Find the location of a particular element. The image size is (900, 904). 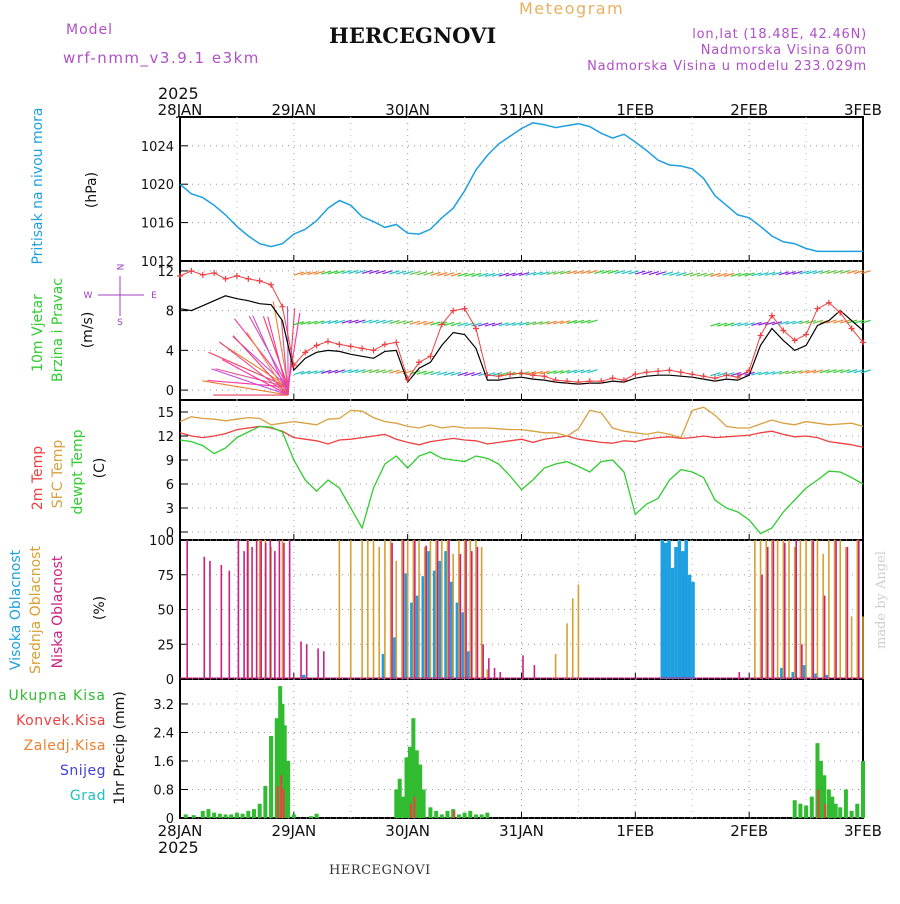

conv-precip-bar is located at coordinates (410, 810).